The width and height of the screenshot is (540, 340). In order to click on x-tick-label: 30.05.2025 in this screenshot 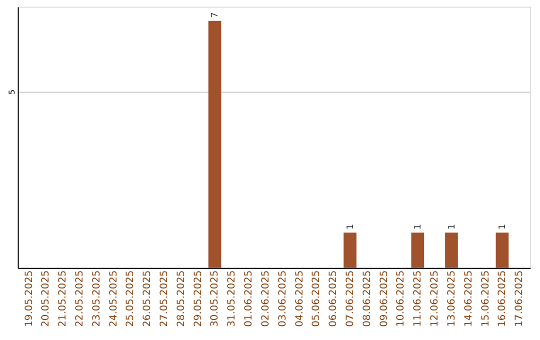, I will do `click(215, 298)`.